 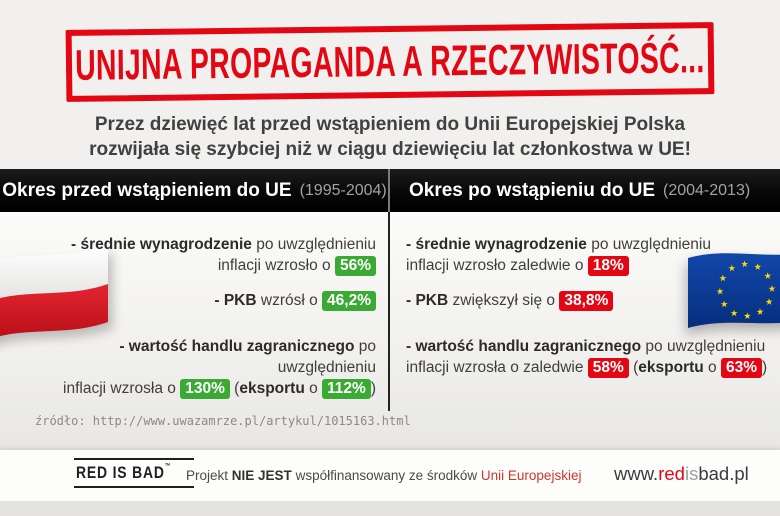 I want to click on website-url: www.redisbad.pl, so click(x=681, y=473).